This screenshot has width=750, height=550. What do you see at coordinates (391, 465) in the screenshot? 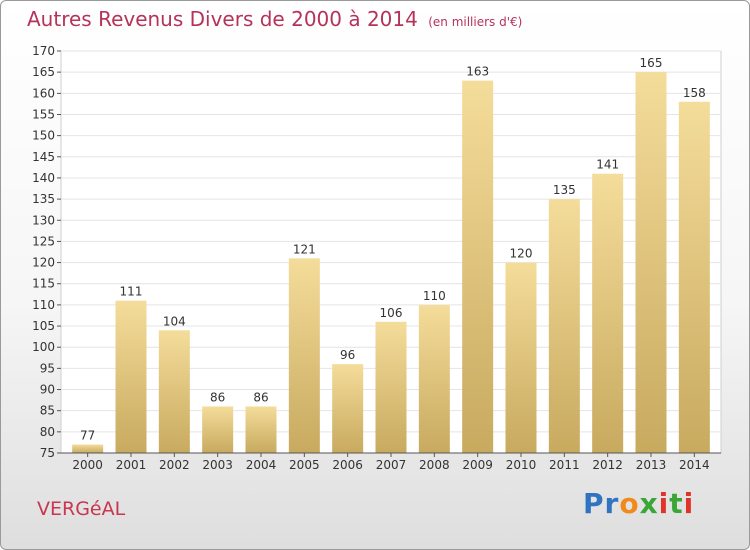
I see `x-tick-label: 2007` at bounding box center [391, 465].